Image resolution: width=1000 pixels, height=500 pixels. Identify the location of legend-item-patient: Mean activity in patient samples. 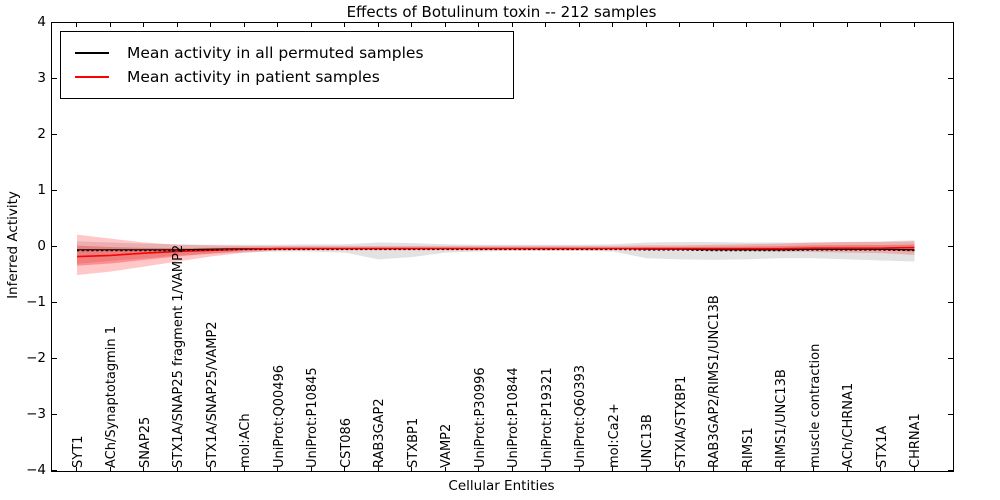
(287, 77).